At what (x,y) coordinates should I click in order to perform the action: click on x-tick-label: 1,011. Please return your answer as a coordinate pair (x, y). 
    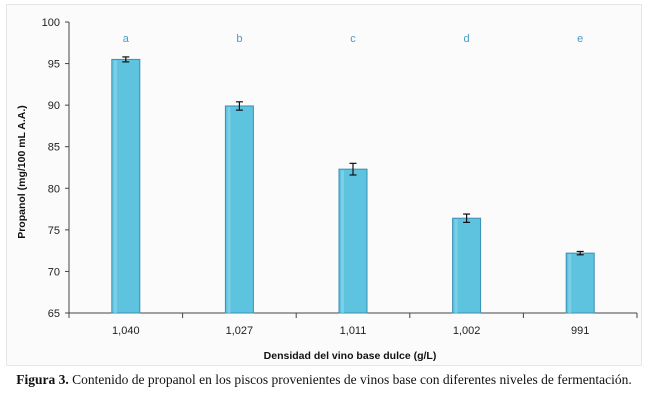
    Looking at the image, I should click on (353, 331).